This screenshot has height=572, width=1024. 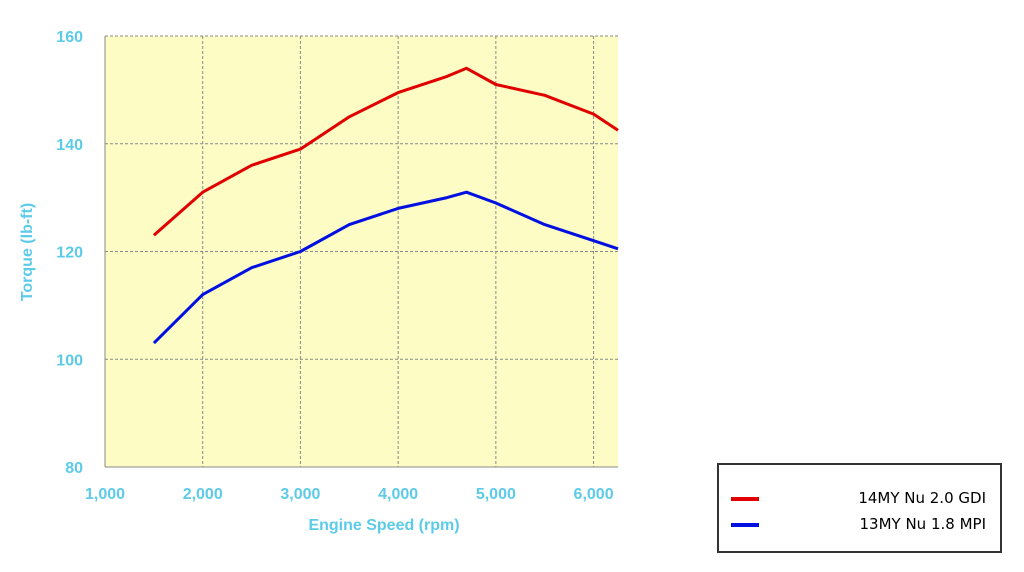 I want to click on legend-label-gdi: 14MY Nu 2.0 GDI, so click(x=922, y=498).